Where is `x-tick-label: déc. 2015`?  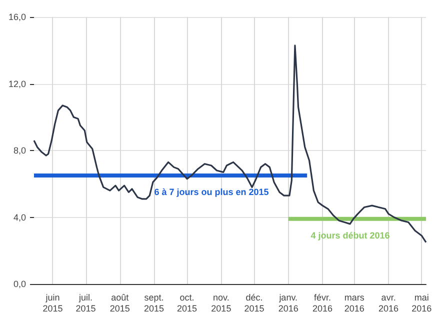 x-tick-label: déc. 2015 is located at coordinates (254, 303).